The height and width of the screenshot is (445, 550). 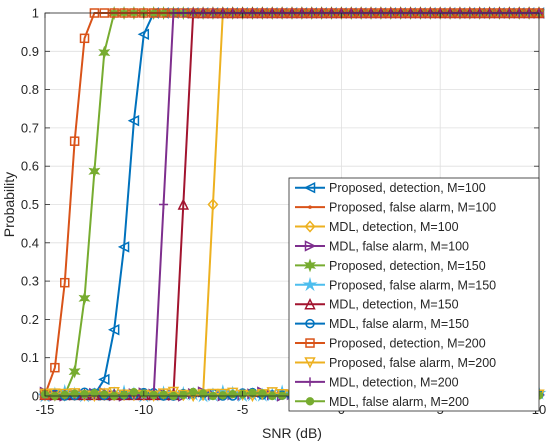 I want to click on legend-label: MDL, false alarm, M=200, so click(x=399, y=402).